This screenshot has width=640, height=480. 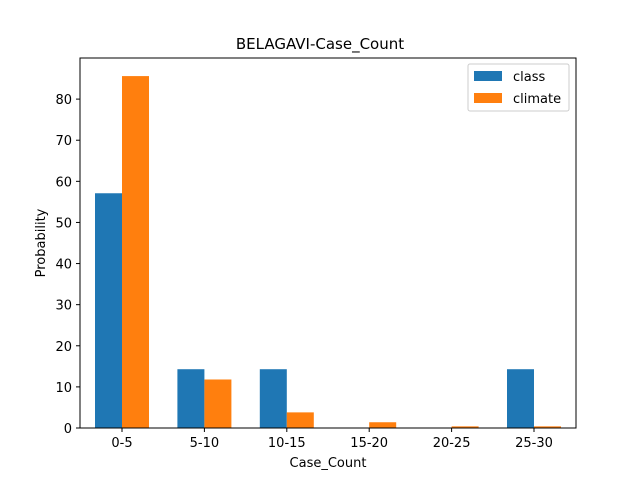 I want to click on x-tick-label: 20-25, so click(x=452, y=443).